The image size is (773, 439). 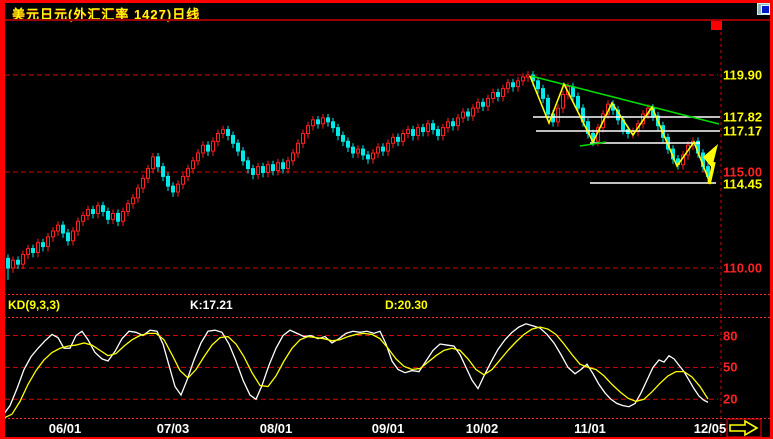 I want to click on price-axis-label: 119.90, so click(x=743, y=75).